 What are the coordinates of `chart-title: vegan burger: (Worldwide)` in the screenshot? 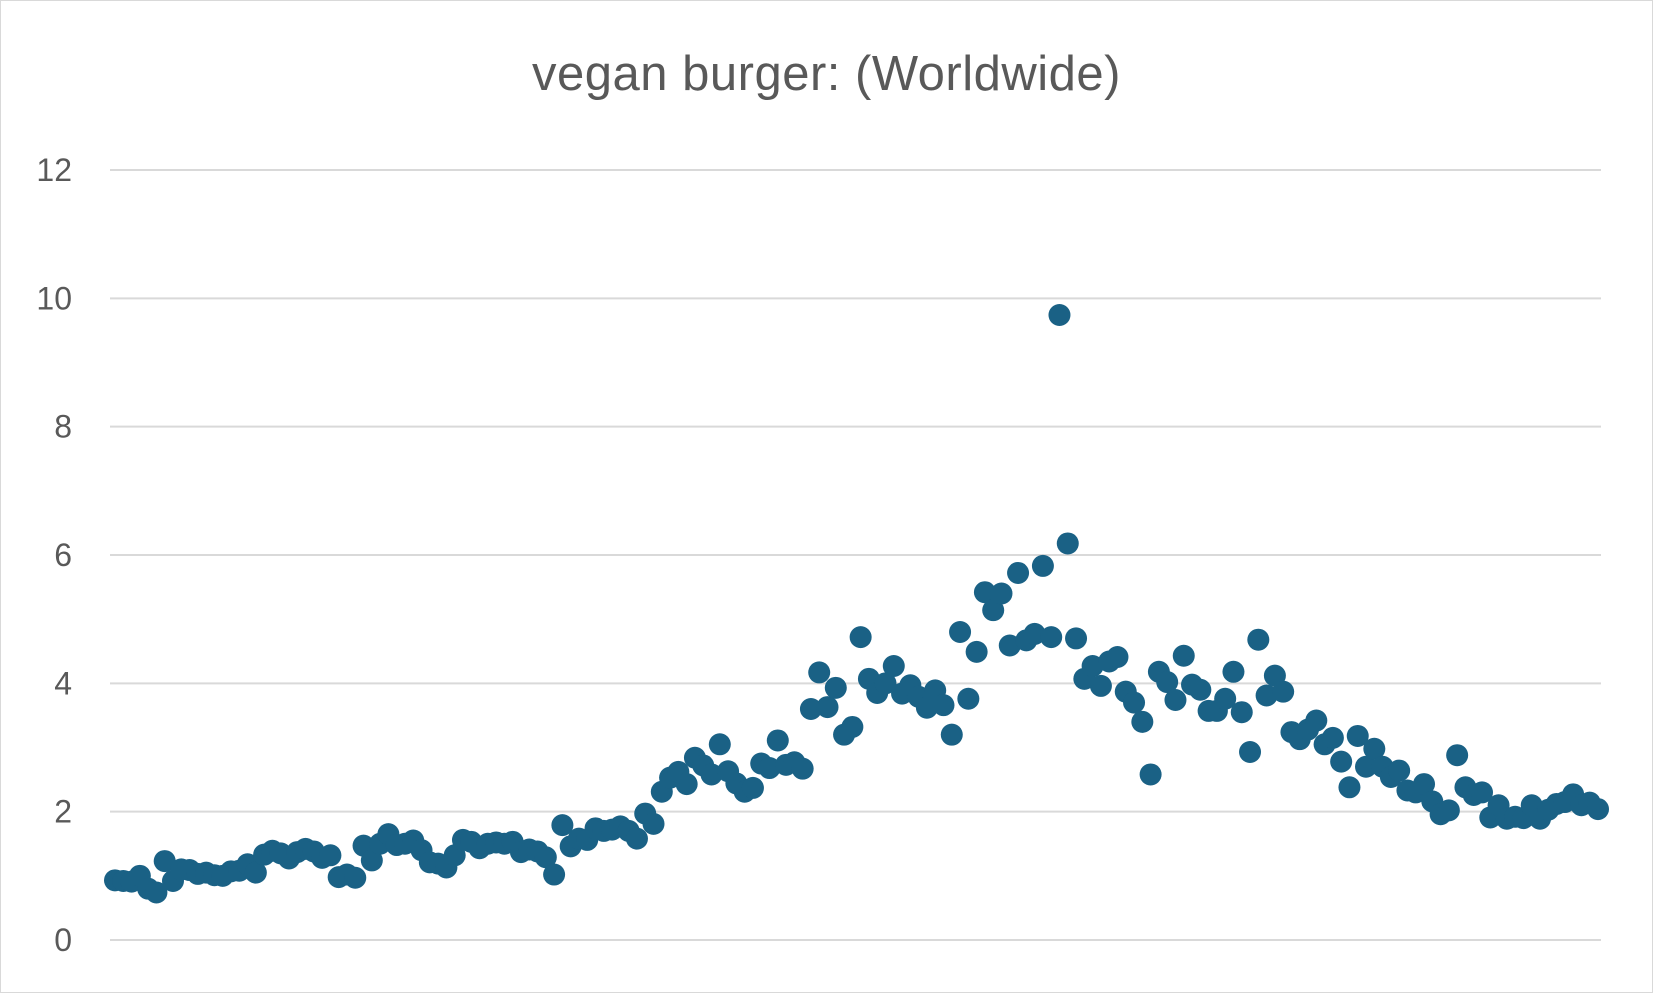 It's located at (826, 74).